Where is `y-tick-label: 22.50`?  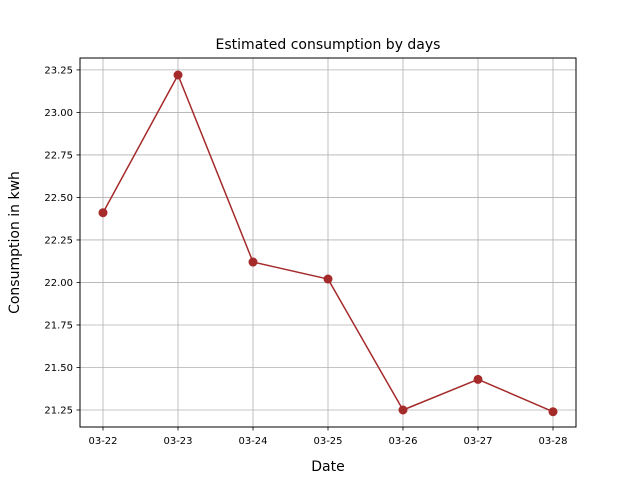 y-tick-label: 22.50 is located at coordinates (58, 198).